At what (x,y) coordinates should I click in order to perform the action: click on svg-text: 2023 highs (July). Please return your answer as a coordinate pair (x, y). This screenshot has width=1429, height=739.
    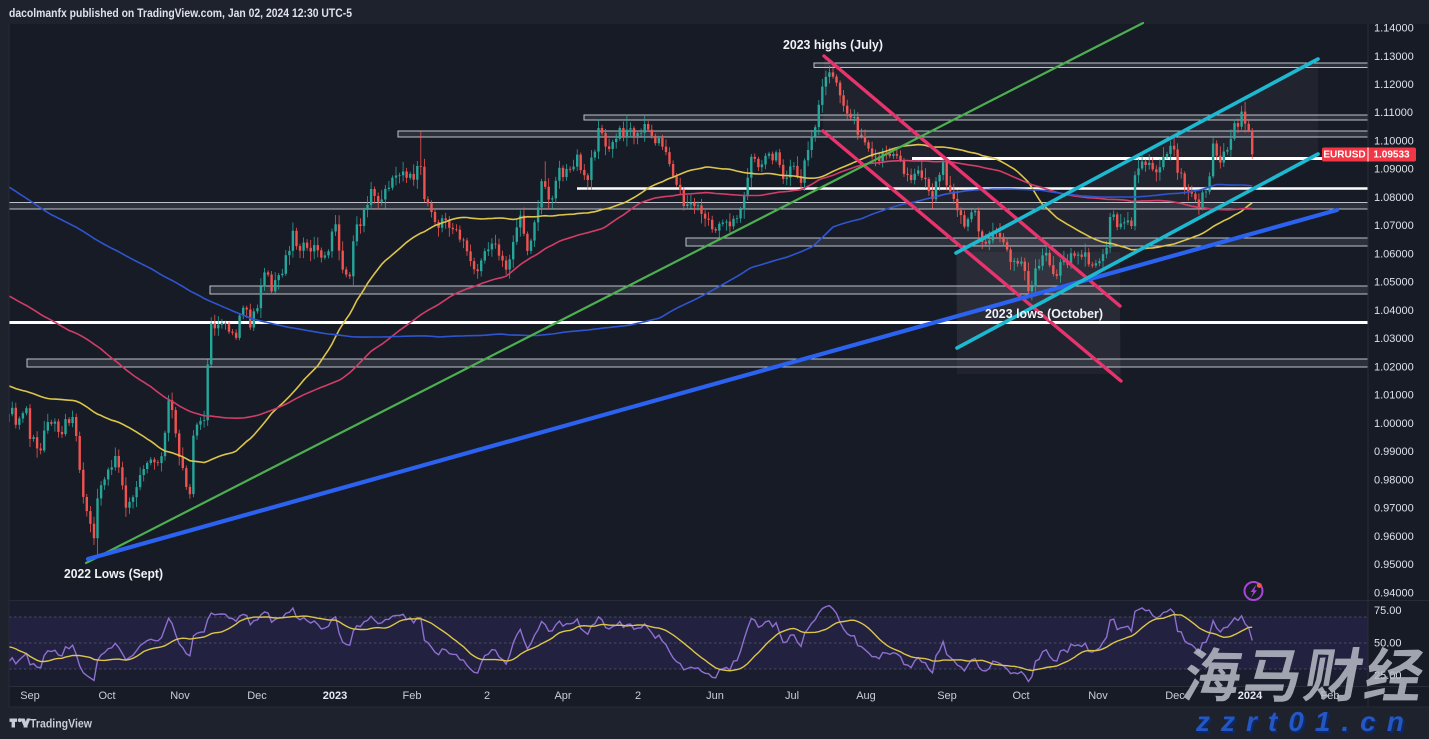
    Looking at the image, I should click on (833, 45).